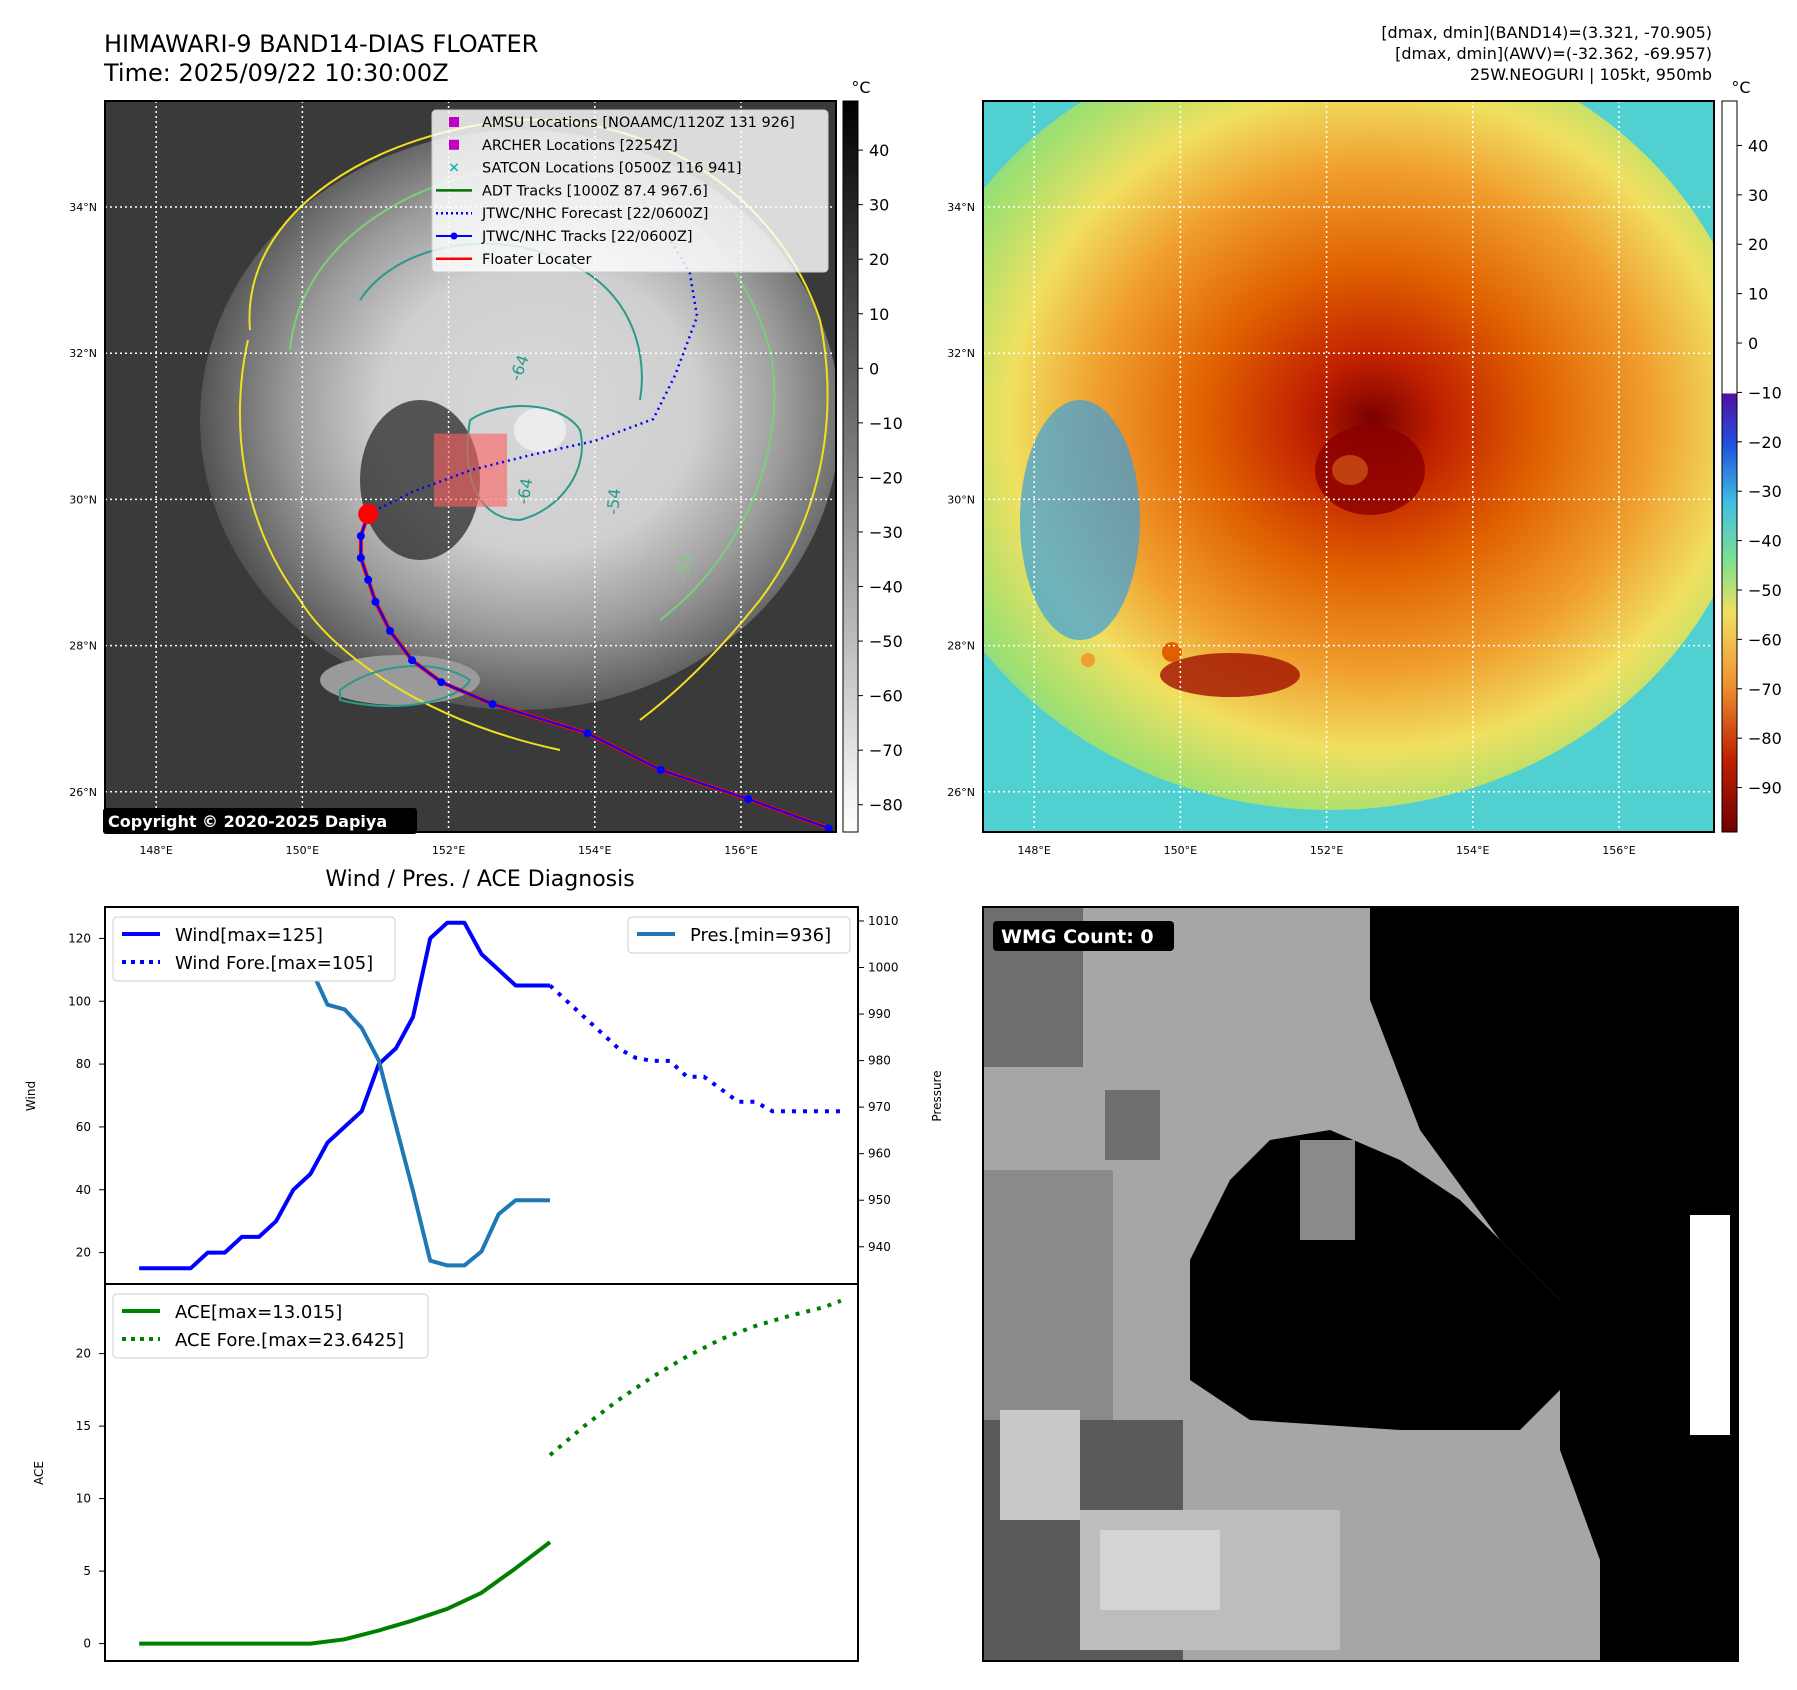 This screenshot has width=1797, height=1690. What do you see at coordinates (270, 1326) in the screenshot?
I see `ace-legend: ACE[max=13.015] ACE Fore.[max=23.6425]` at bounding box center [270, 1326].